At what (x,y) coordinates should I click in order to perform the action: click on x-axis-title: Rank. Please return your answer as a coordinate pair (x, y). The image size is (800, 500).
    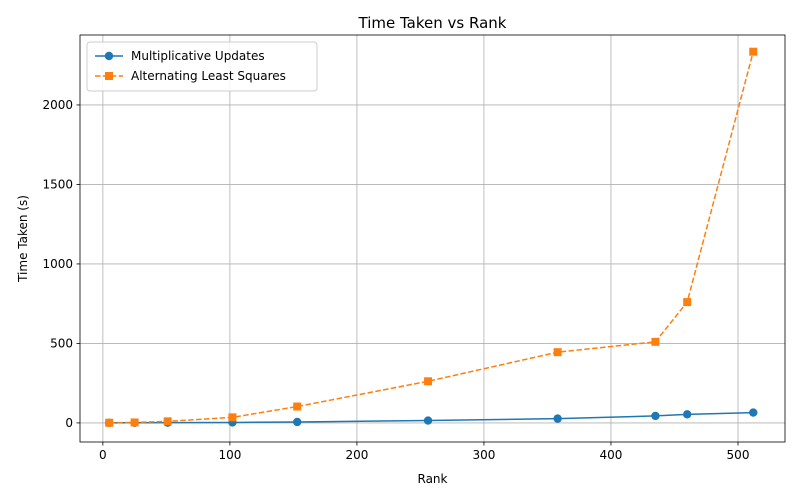
    Looking at the image, I should click on (433, 479).